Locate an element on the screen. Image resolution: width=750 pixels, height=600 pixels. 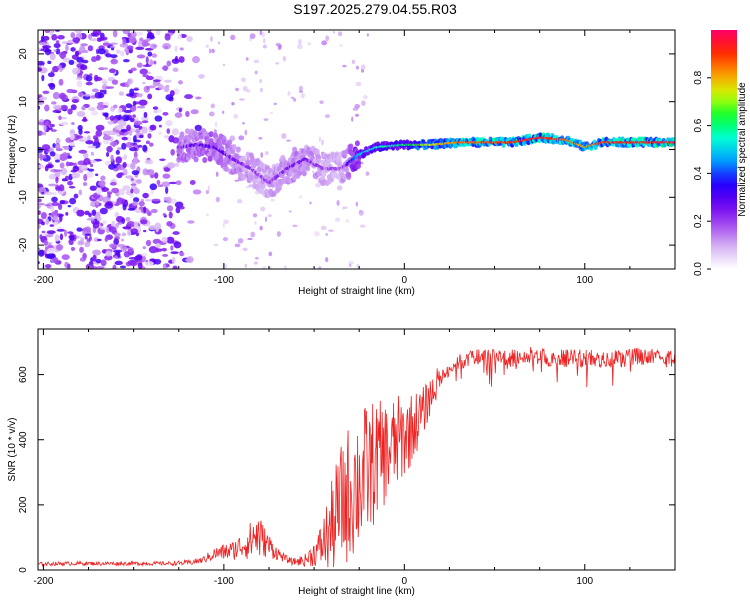
chart-title: S197.2025.279.04.55.R03 is located at coordinates (375, 9).